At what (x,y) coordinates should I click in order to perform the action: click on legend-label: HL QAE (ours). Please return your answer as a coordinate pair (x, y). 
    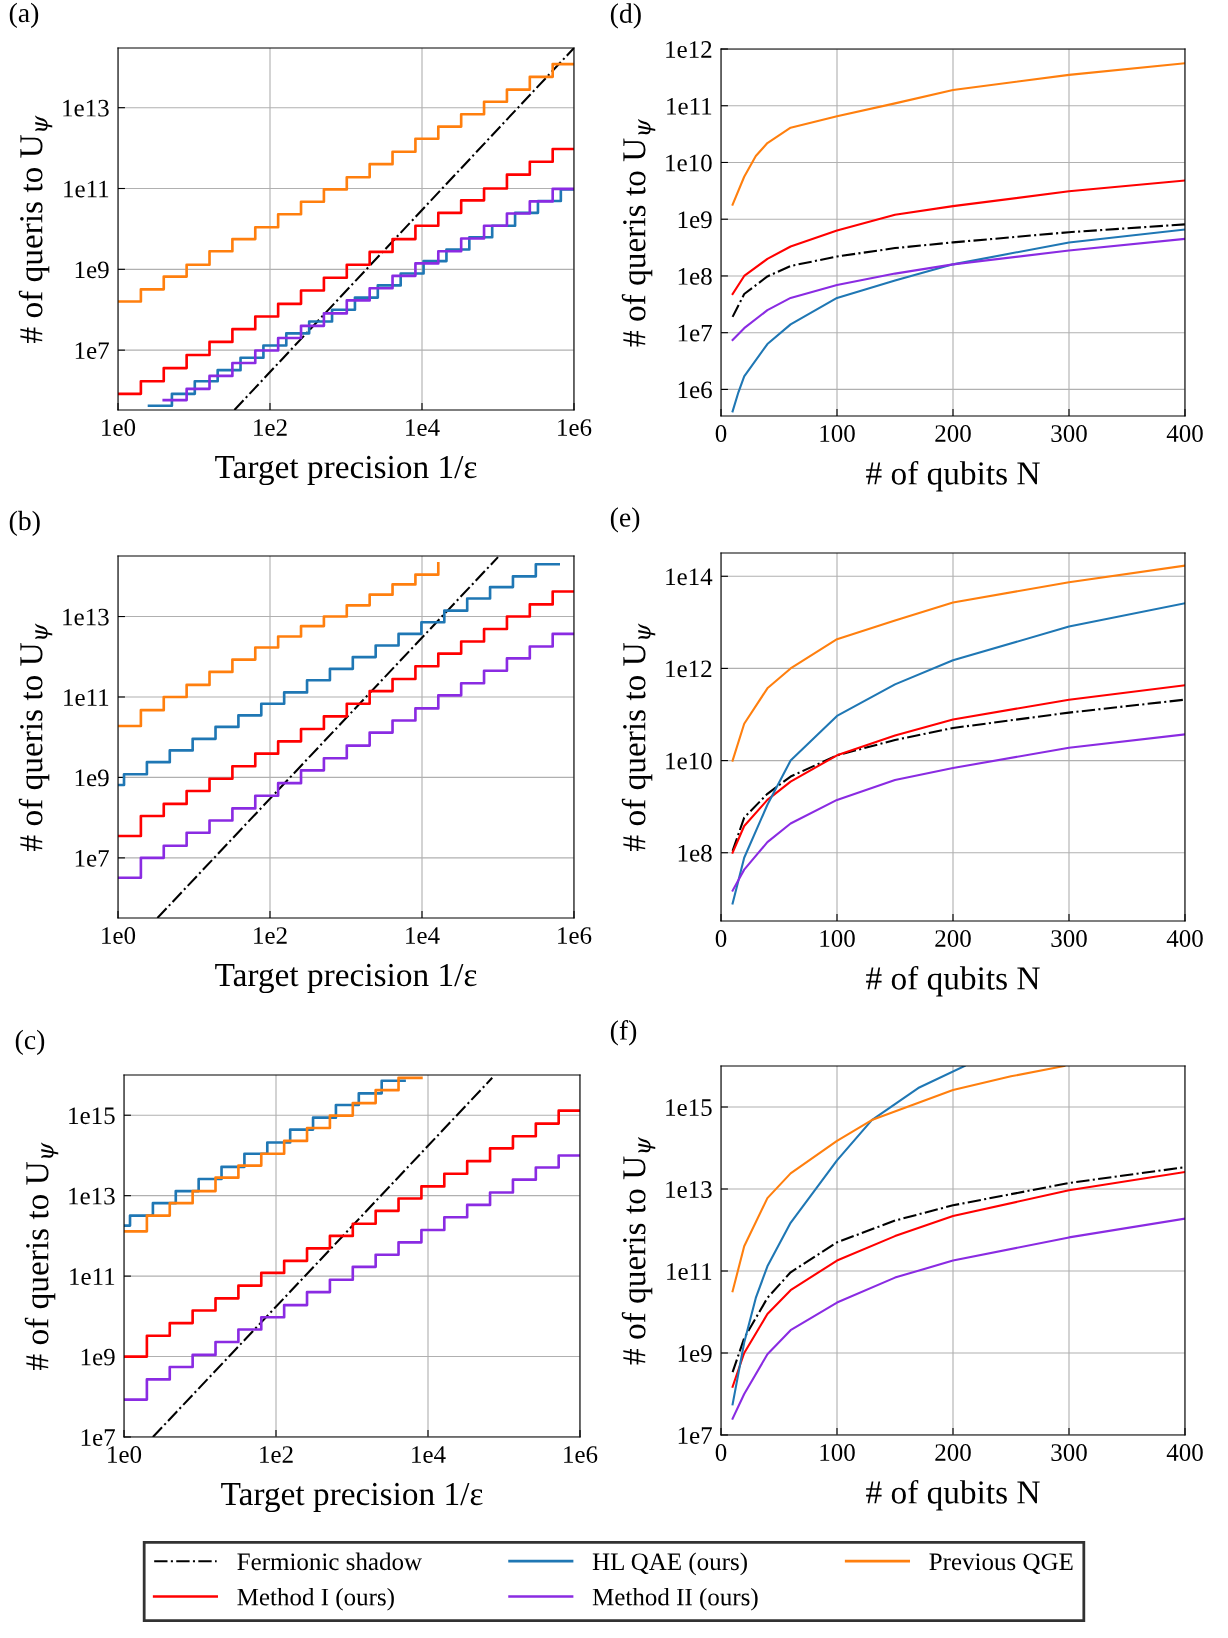
    Looking at the image, I should click on (669, 1564).